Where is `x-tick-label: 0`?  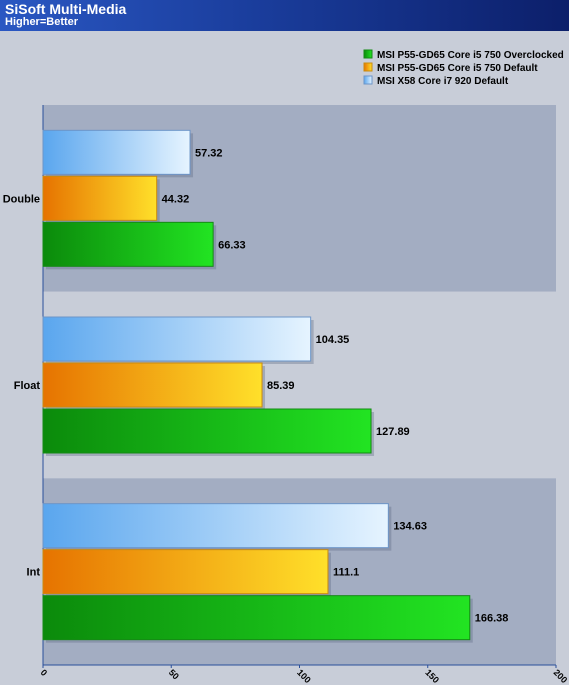 x-tick-label: 0 is located at coordinates (44, 672).